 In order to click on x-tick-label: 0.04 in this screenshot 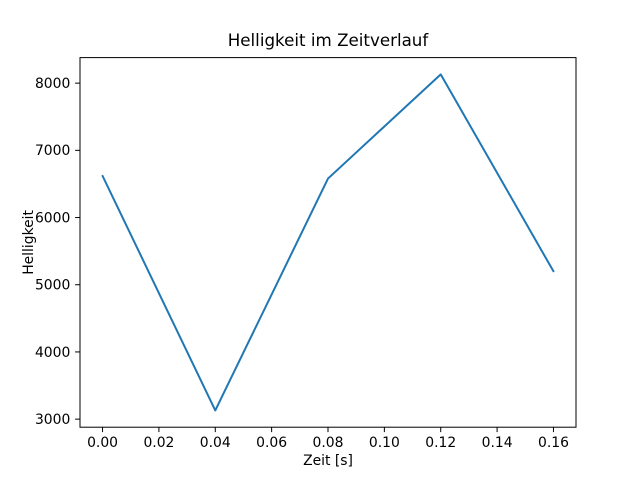, I will do `click(215, 443)`.